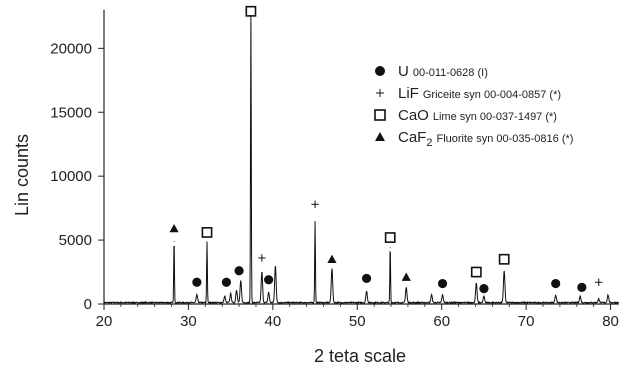 The width and height of the screenshot is (633, 369). Describe the element at coordinates (188, 321) in the screenshot. I see `x-tick-label: 30` at that location.